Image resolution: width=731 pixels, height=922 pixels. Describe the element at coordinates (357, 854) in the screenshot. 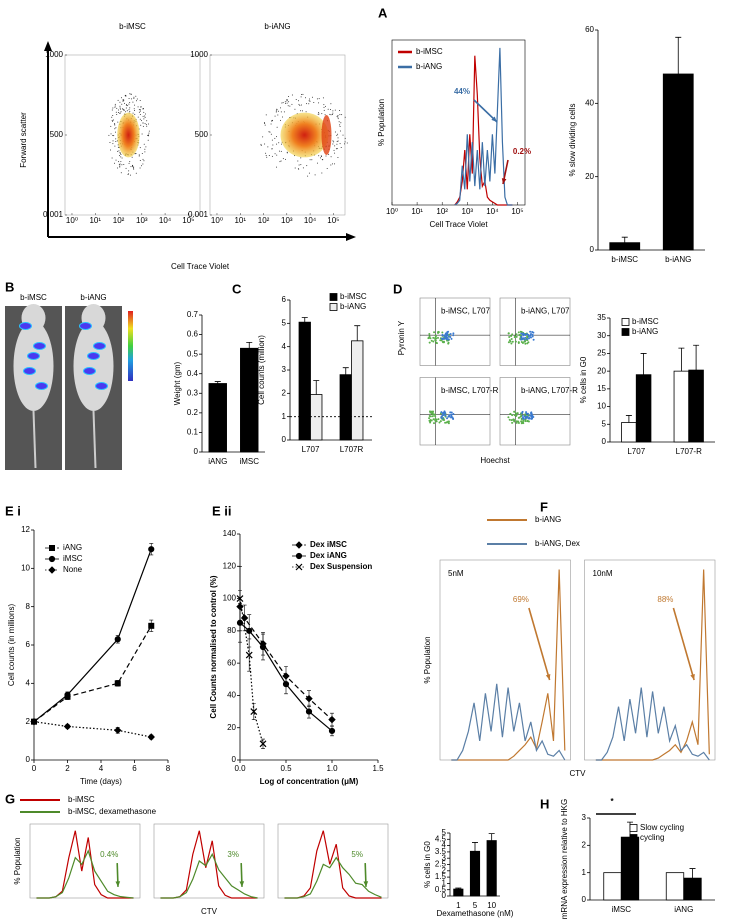

I see `annotation: 5%` at that location.